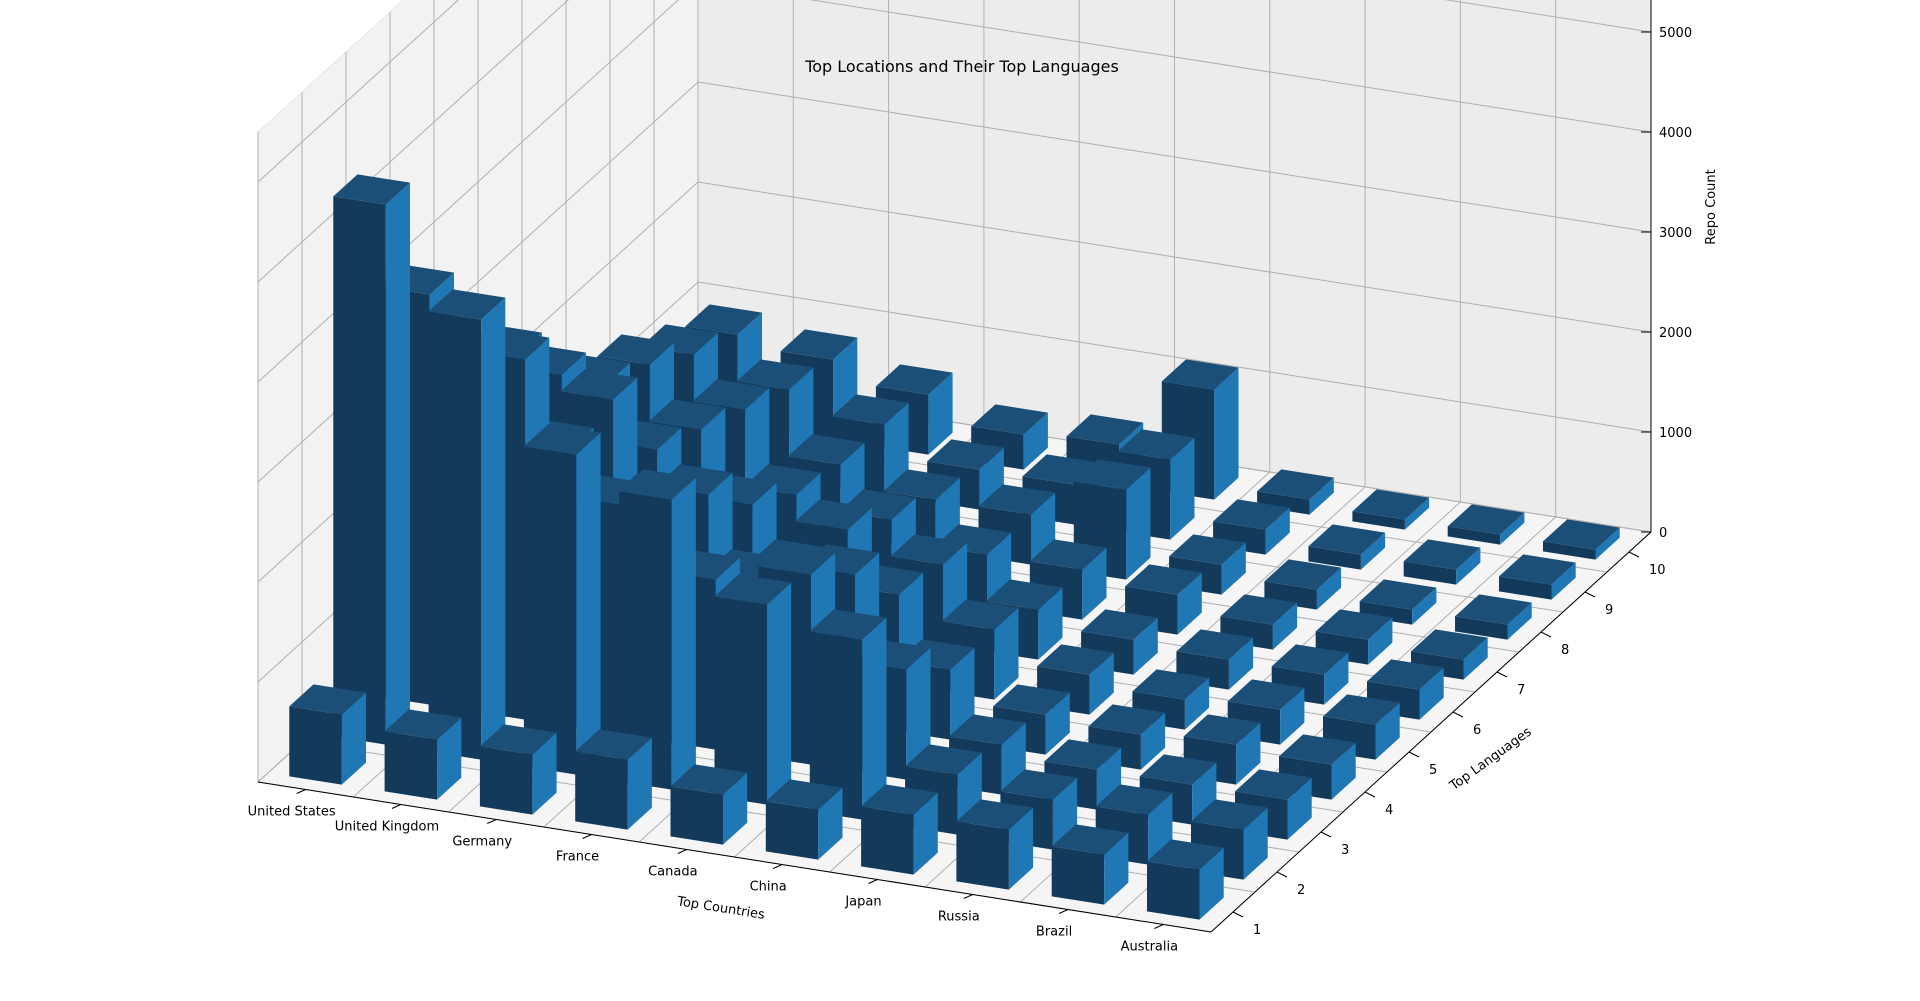  I want to click on x-tick-label: Russia, so click(959, 917).